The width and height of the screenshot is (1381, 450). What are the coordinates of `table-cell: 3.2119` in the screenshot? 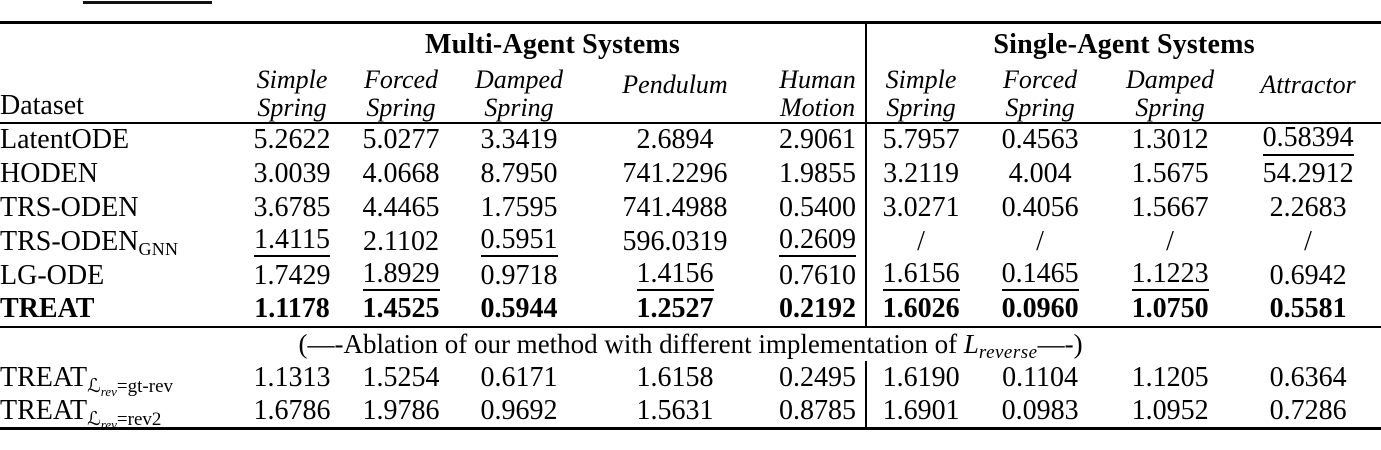 It's located at (920, 174).